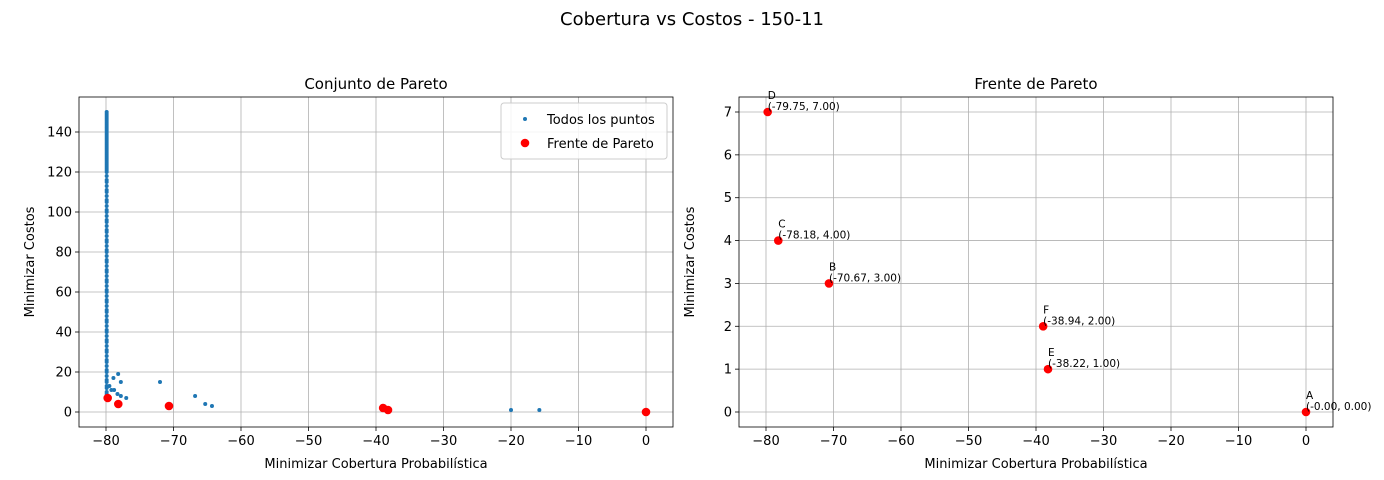 The image size is (1384, 480). What do you see at coordinates (525, 143) in the screenshot?
I see `legend-marker-pareto` at bounding box center [525, 143].